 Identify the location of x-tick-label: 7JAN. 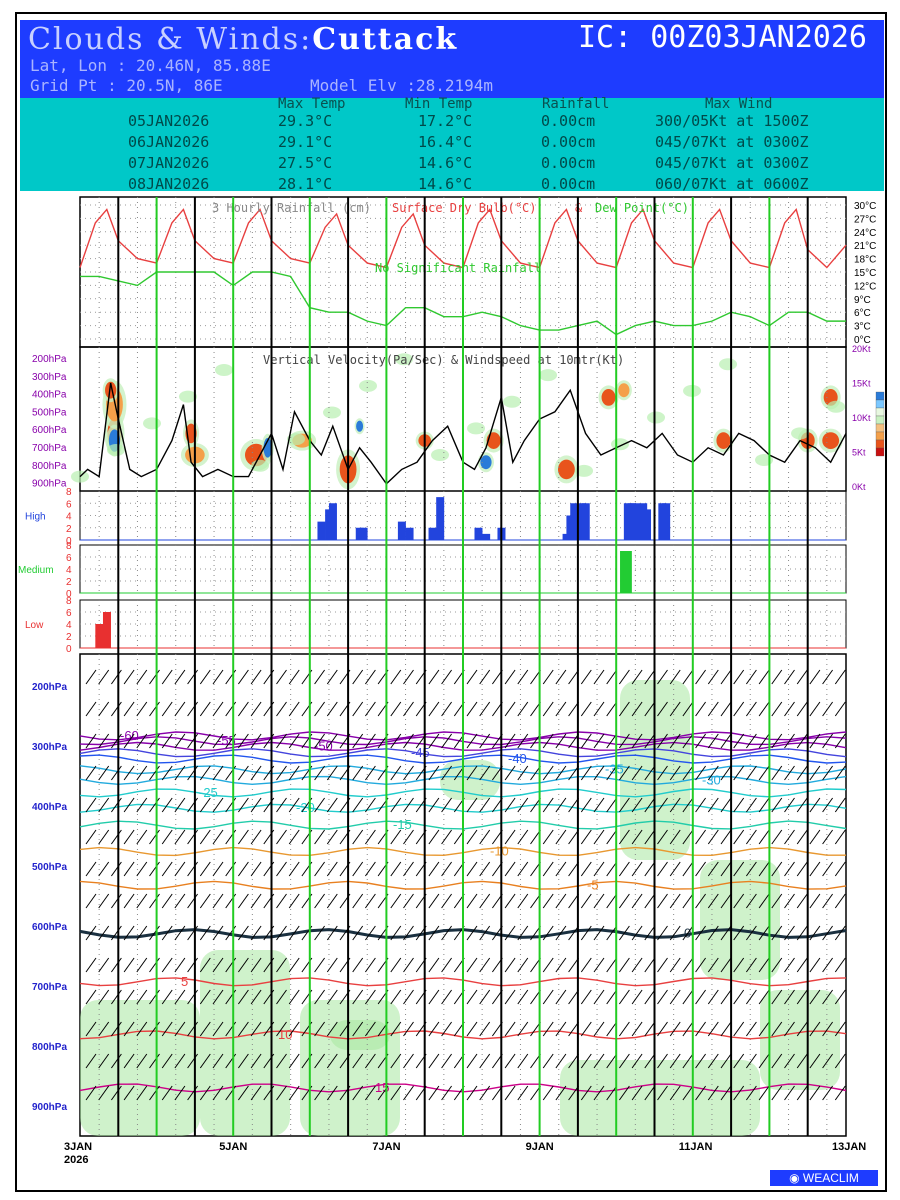
(386, 1147).